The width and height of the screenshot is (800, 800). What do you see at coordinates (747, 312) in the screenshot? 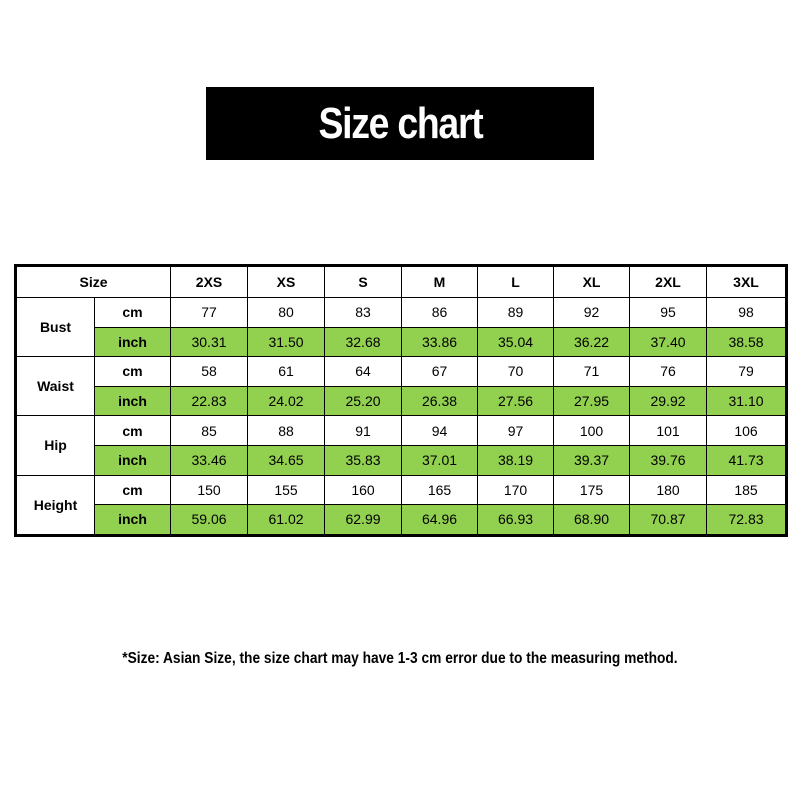
I see `measure-value: 98` at bounding box center [747, 312].